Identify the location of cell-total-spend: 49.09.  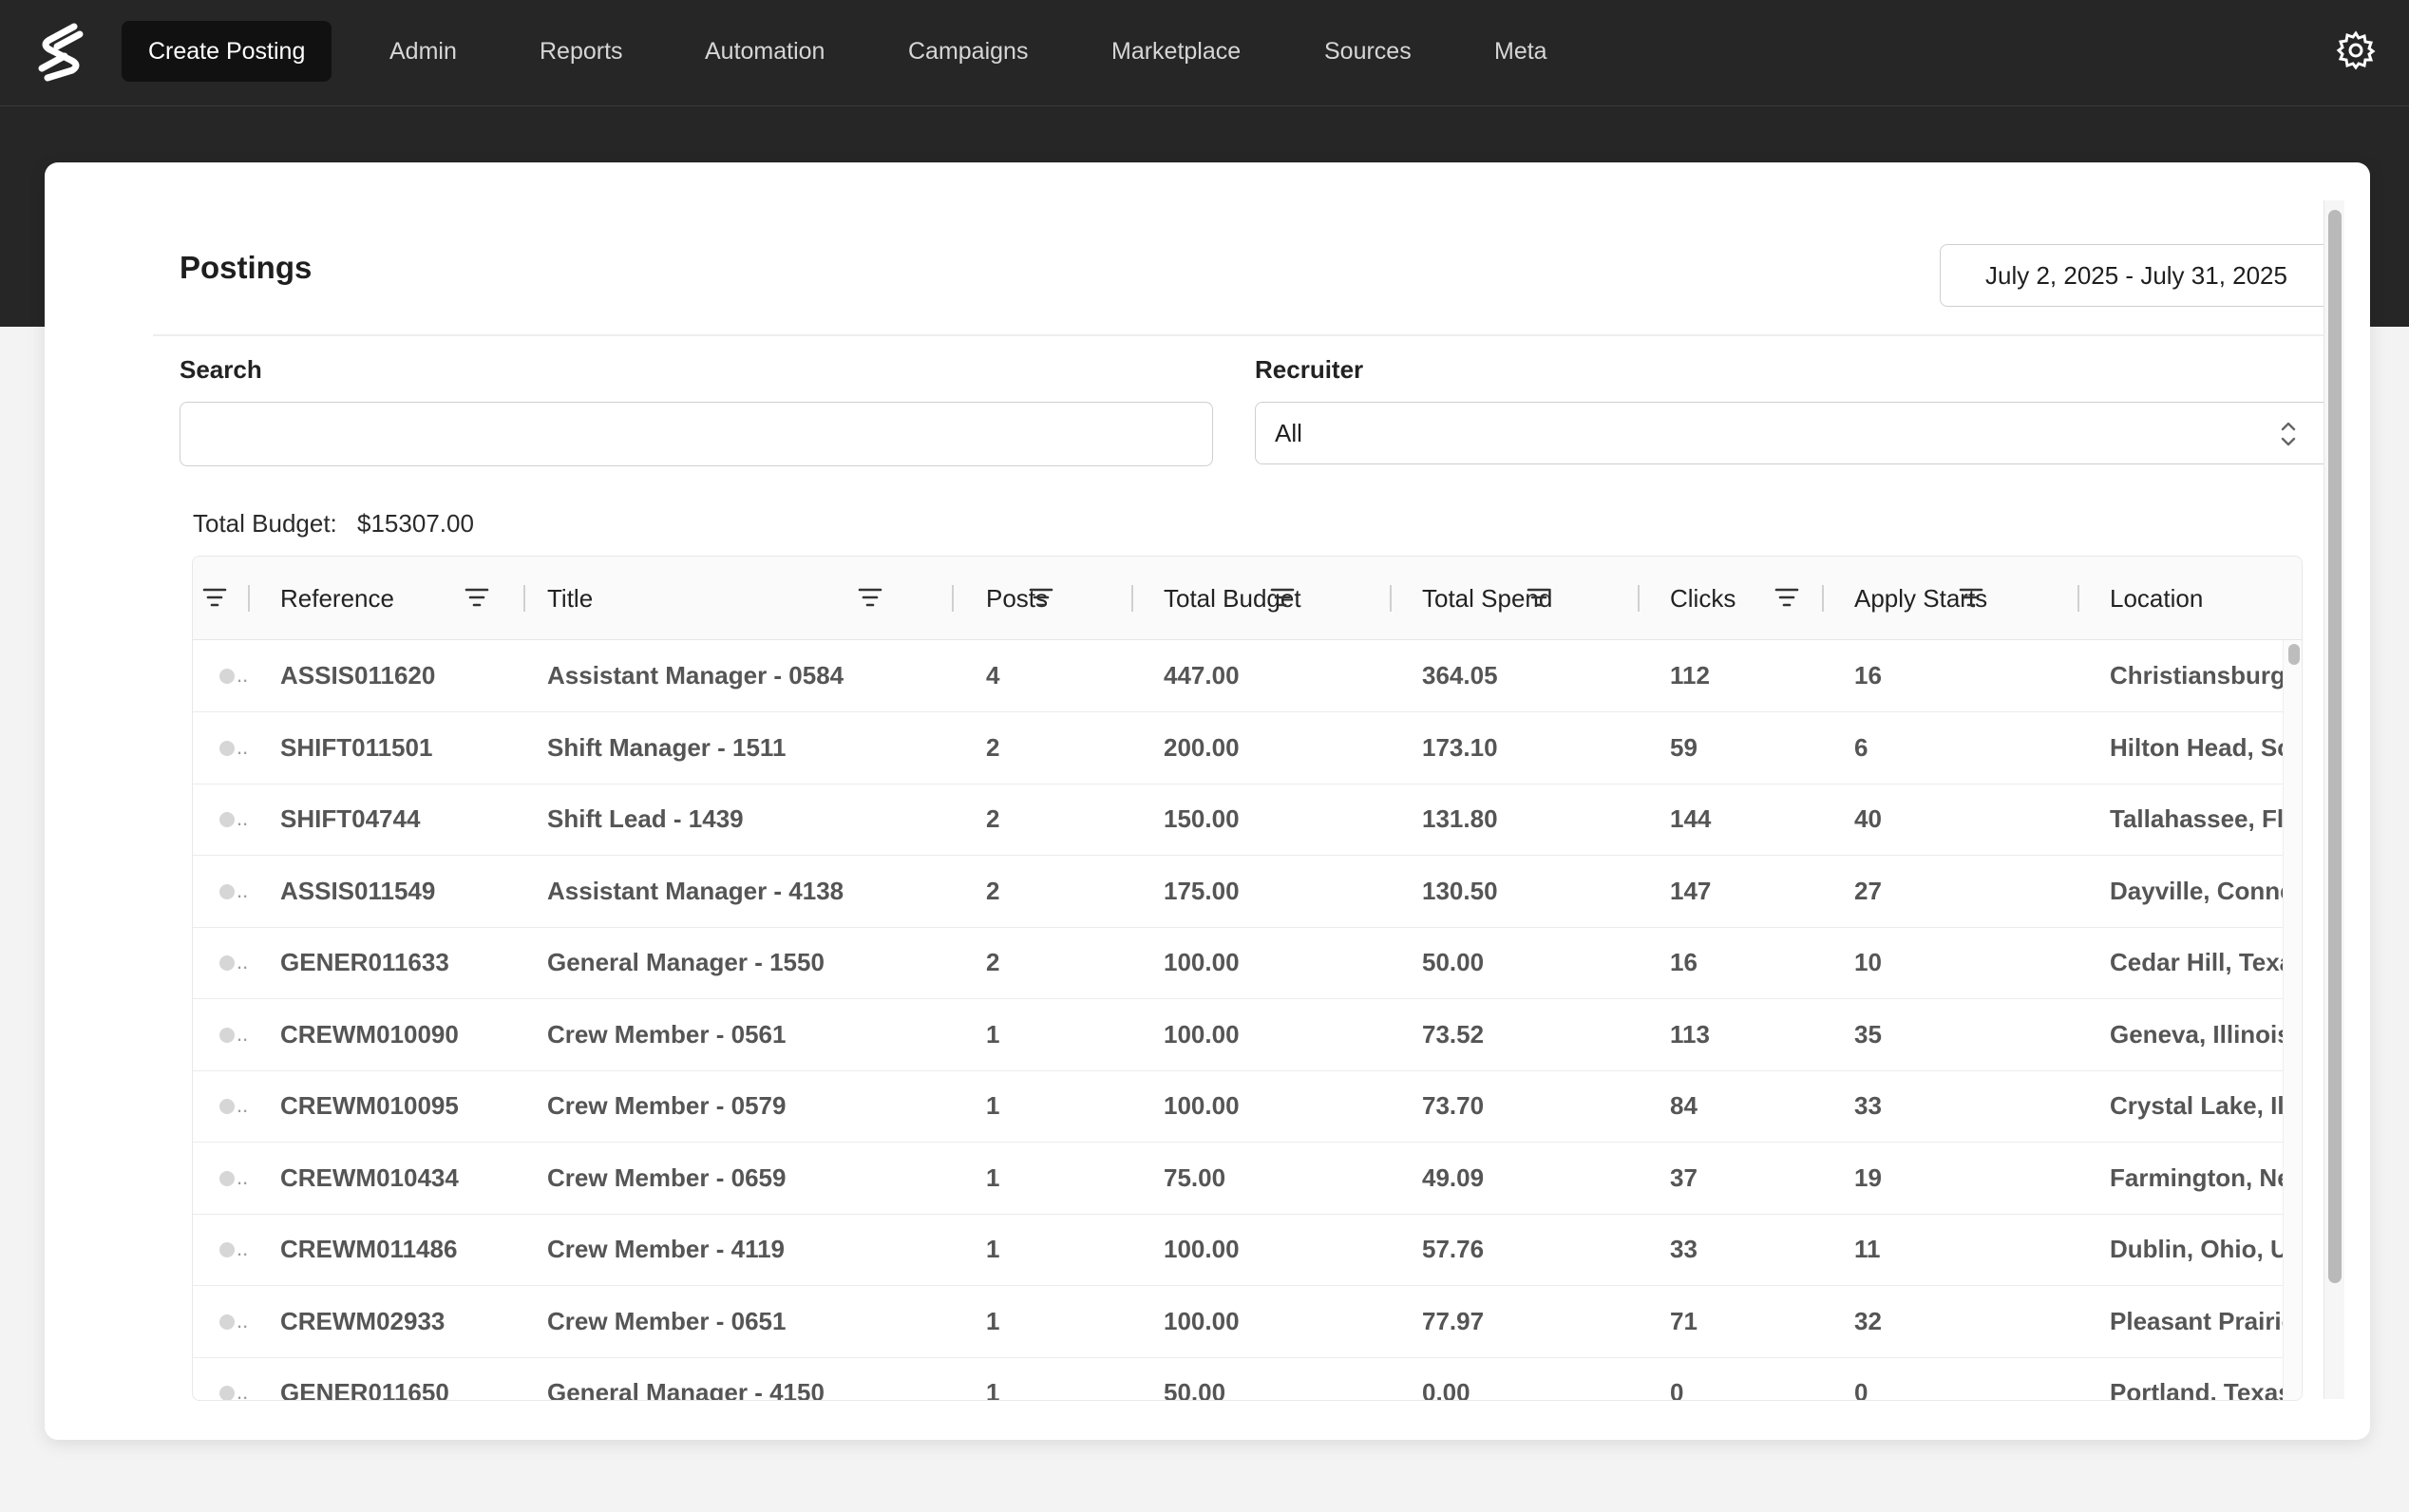
(1454, 1177).